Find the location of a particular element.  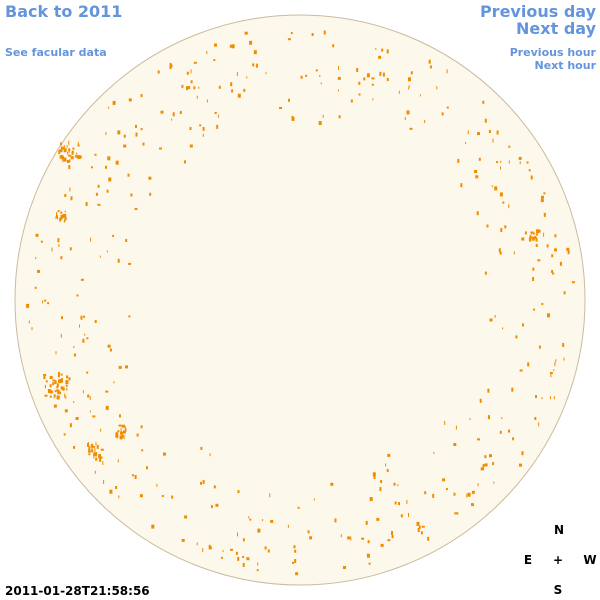

facular-link: See facular data is located at coordinates (56, 52).